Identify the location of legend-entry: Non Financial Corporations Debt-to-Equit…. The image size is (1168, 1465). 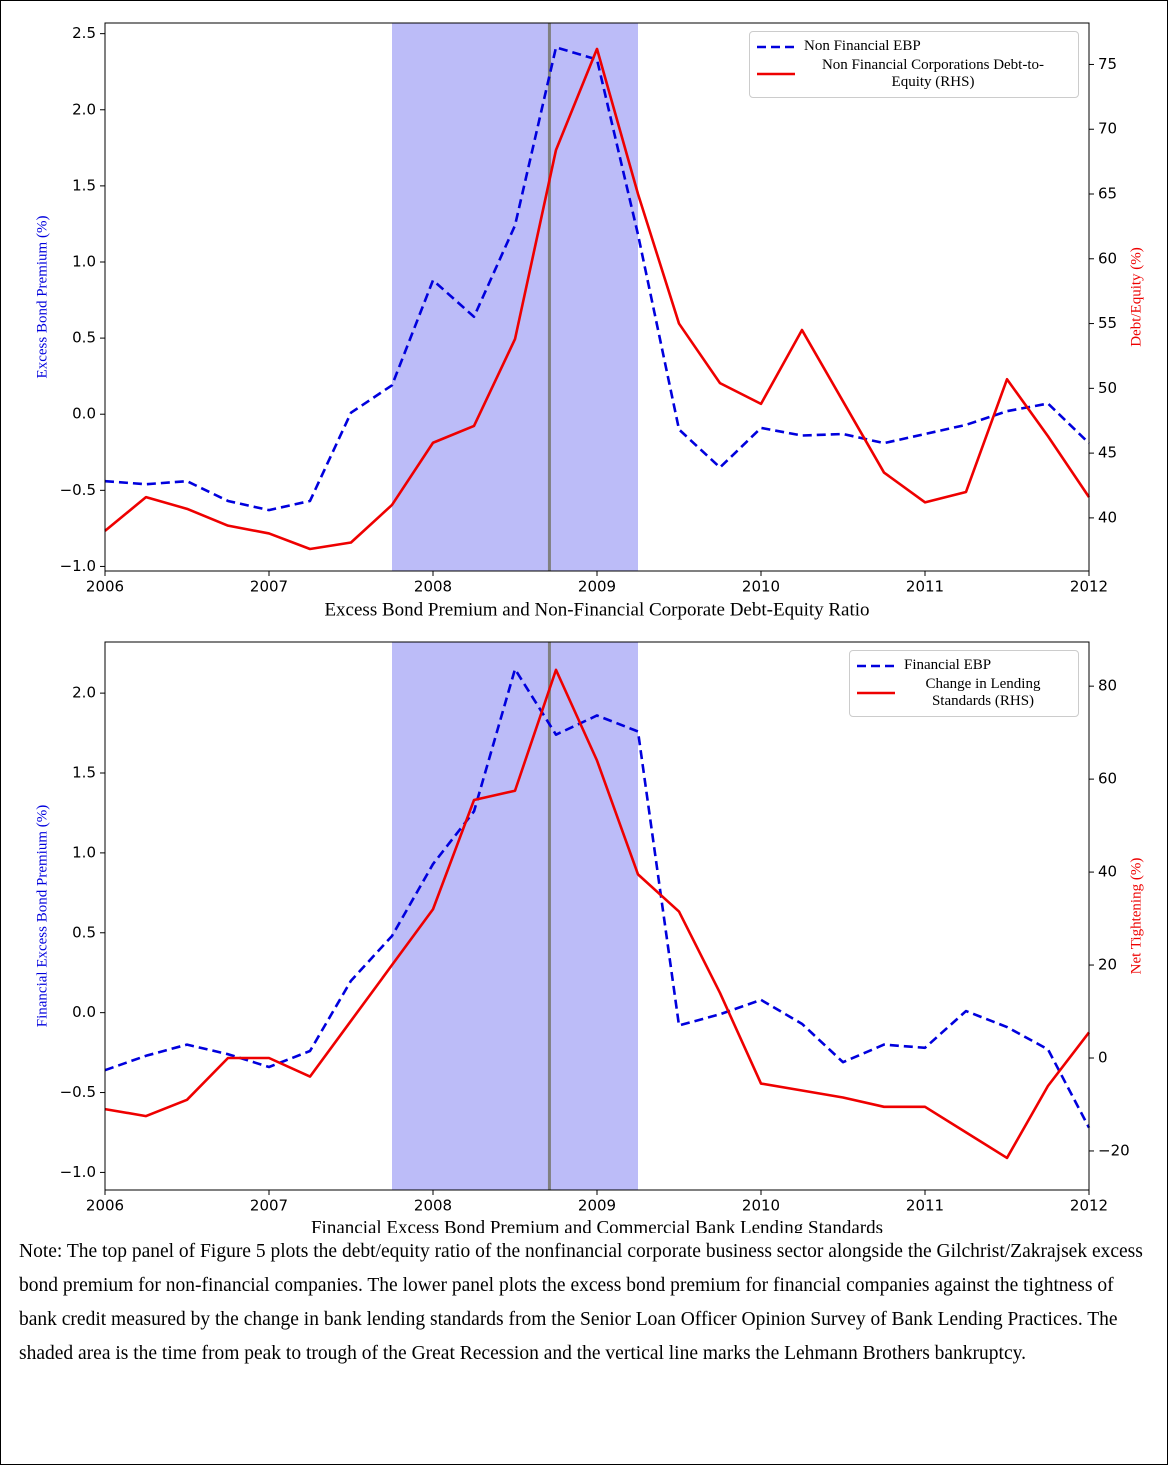
(914, 74).